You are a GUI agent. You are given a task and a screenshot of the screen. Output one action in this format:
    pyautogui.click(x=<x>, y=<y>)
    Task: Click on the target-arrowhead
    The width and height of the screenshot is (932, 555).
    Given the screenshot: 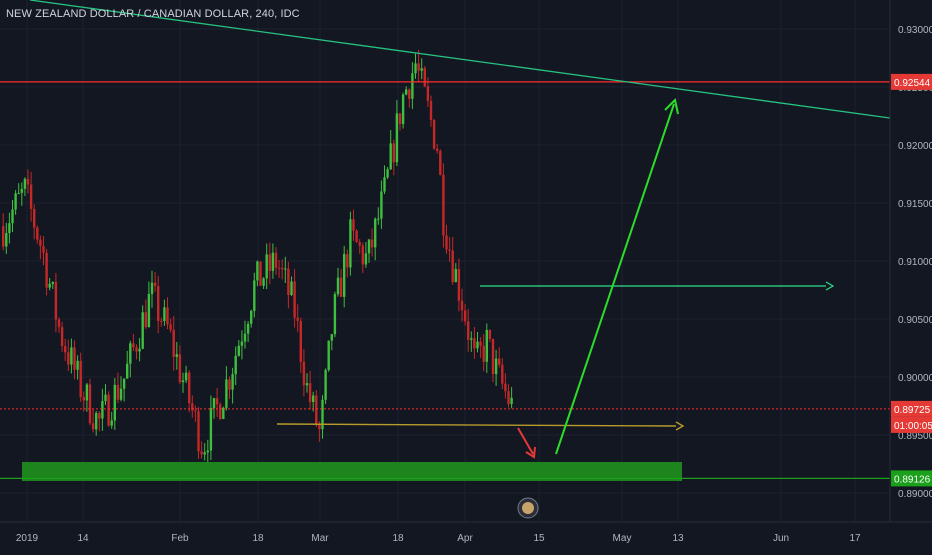 What is the action you would take?
    pyautogui.click(x=830, y=286)
    